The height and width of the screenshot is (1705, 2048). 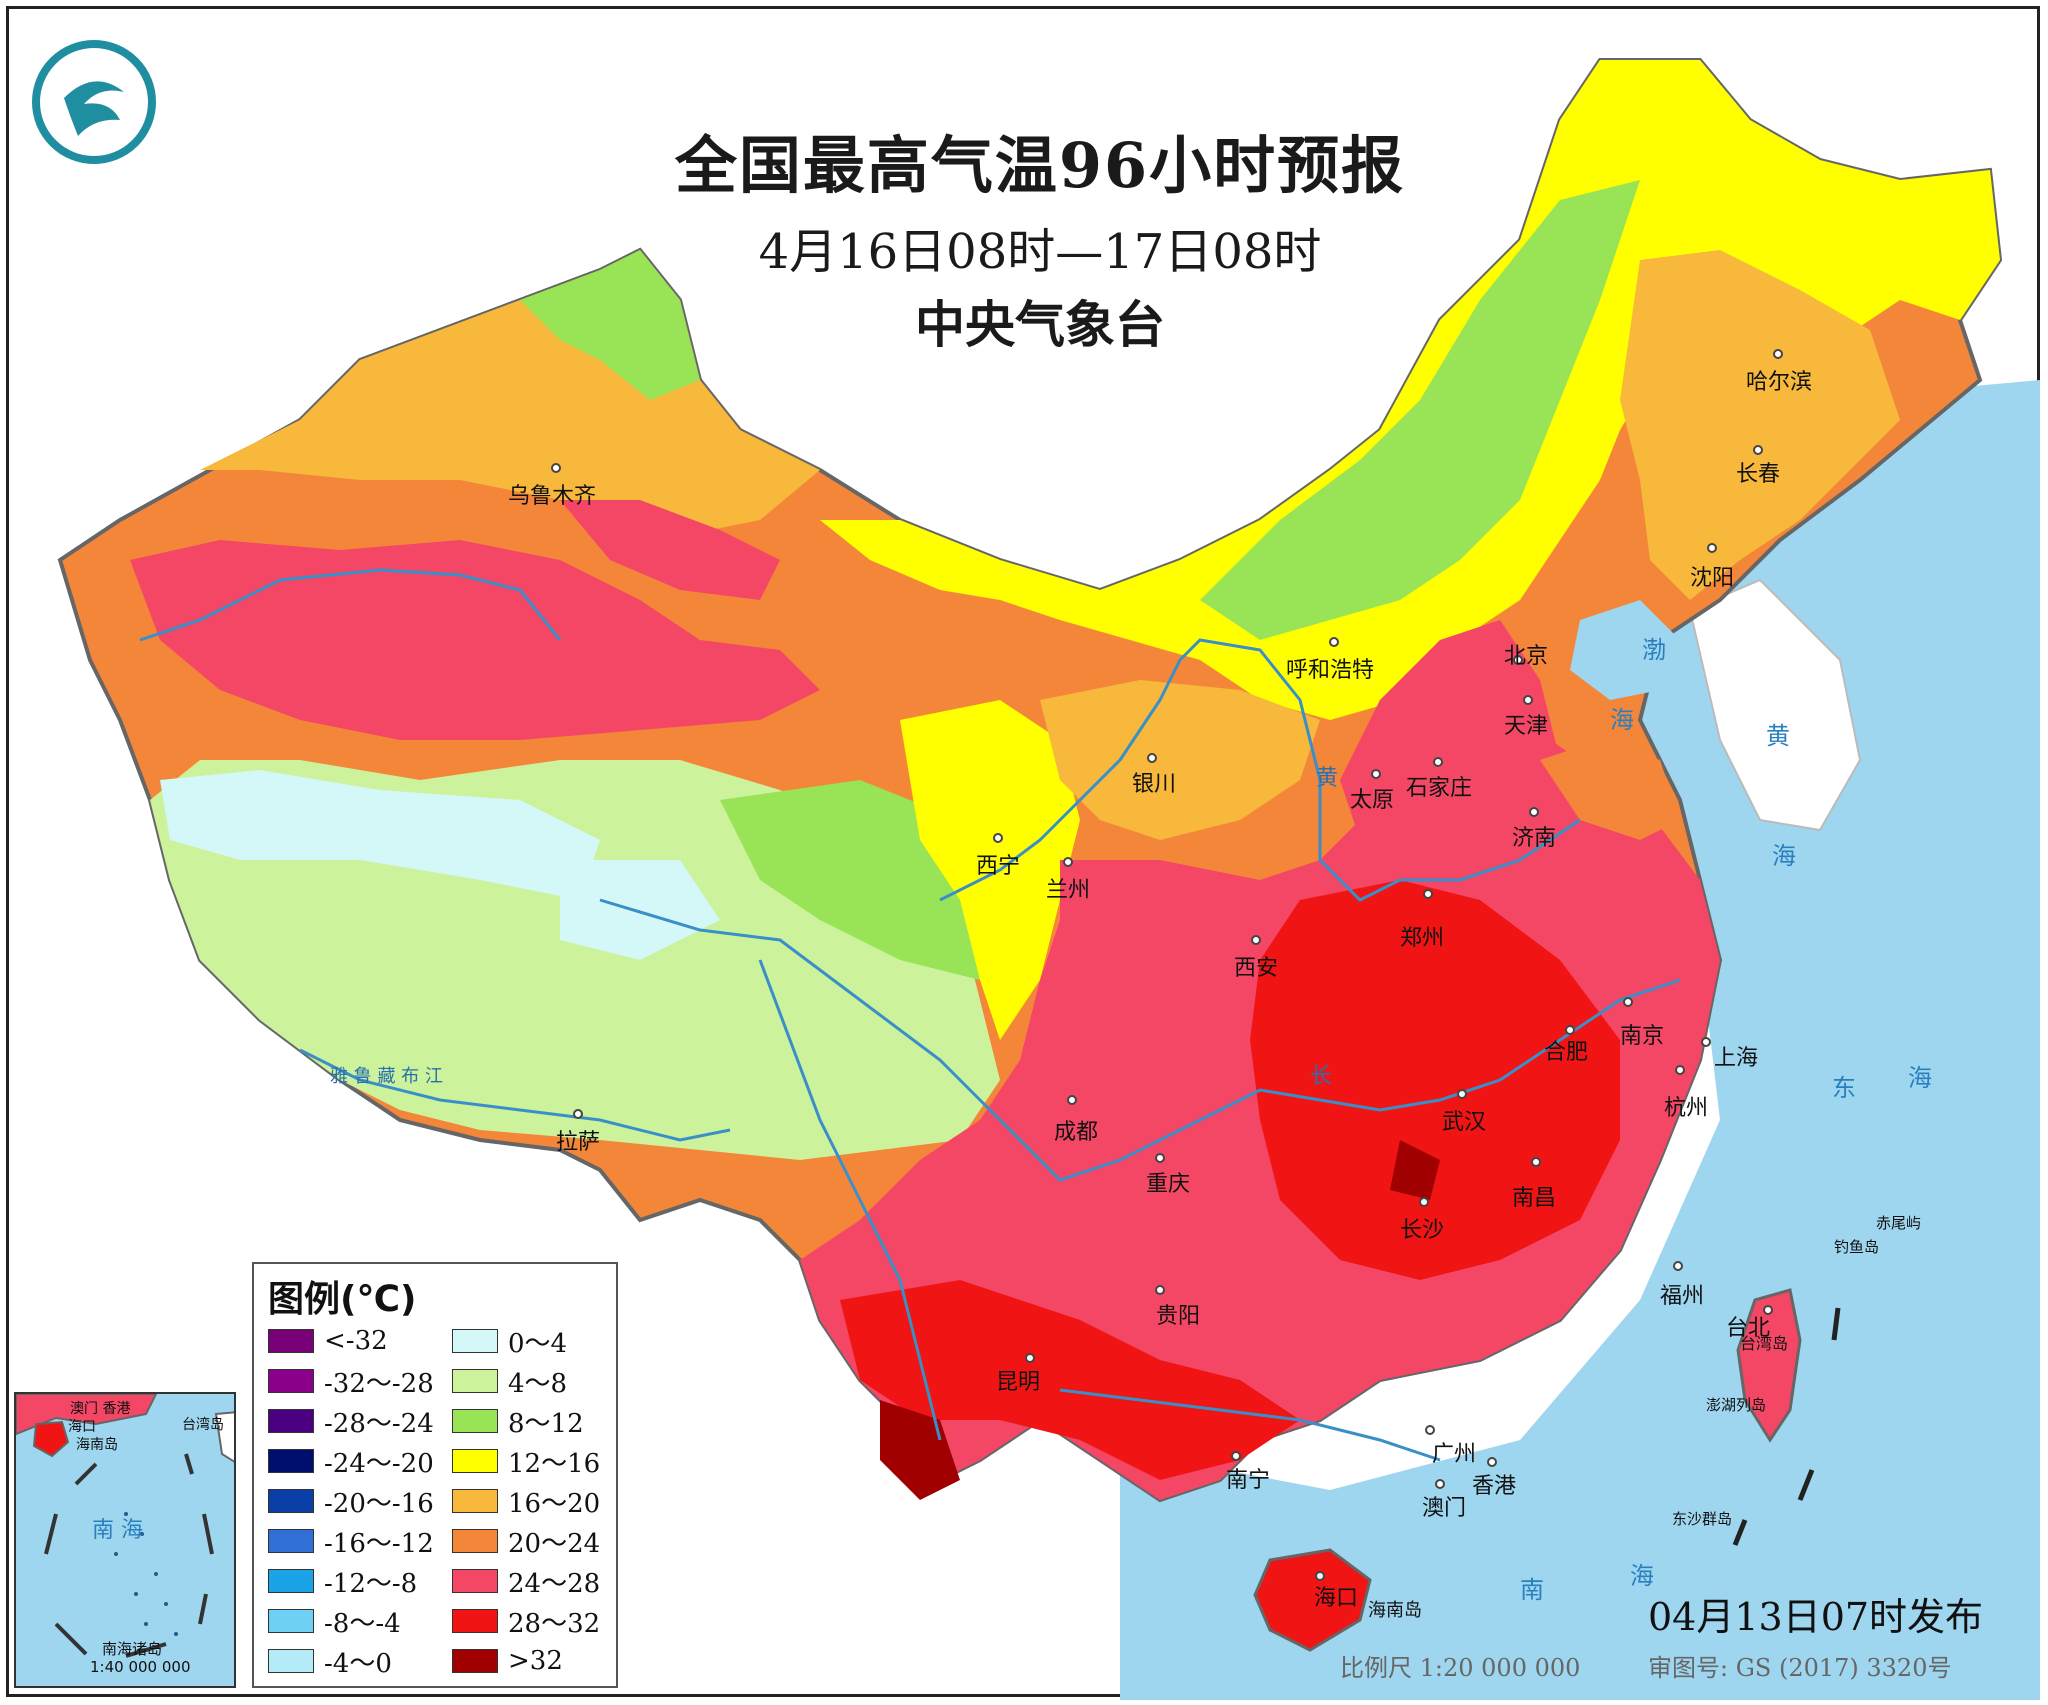 I want to click on pearl-river, so click(x=1250, y=1425).